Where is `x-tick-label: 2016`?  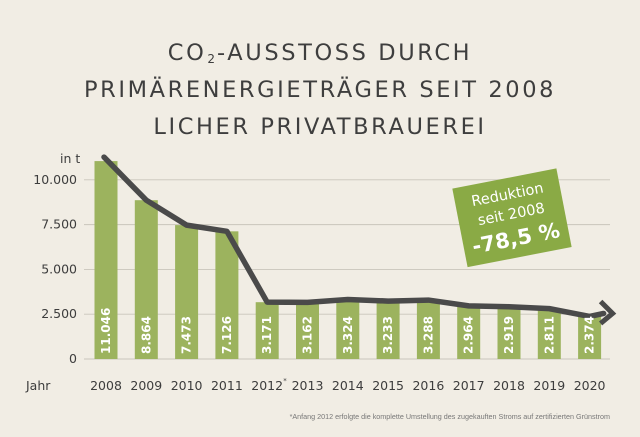
x-tick-label: 2016 is located at coordinates (428, 385).